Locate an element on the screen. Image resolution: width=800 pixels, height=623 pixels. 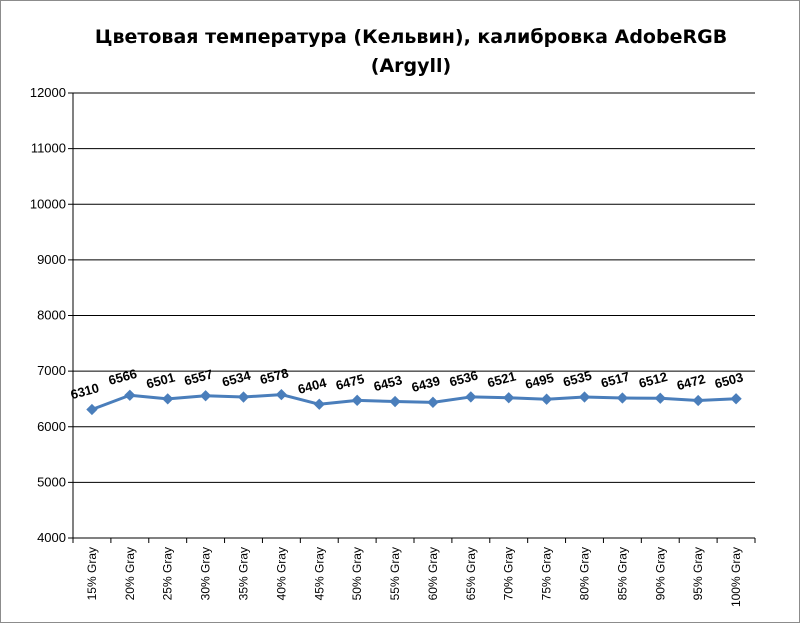
data-label: 6557 is located at coordinates (199, 377).